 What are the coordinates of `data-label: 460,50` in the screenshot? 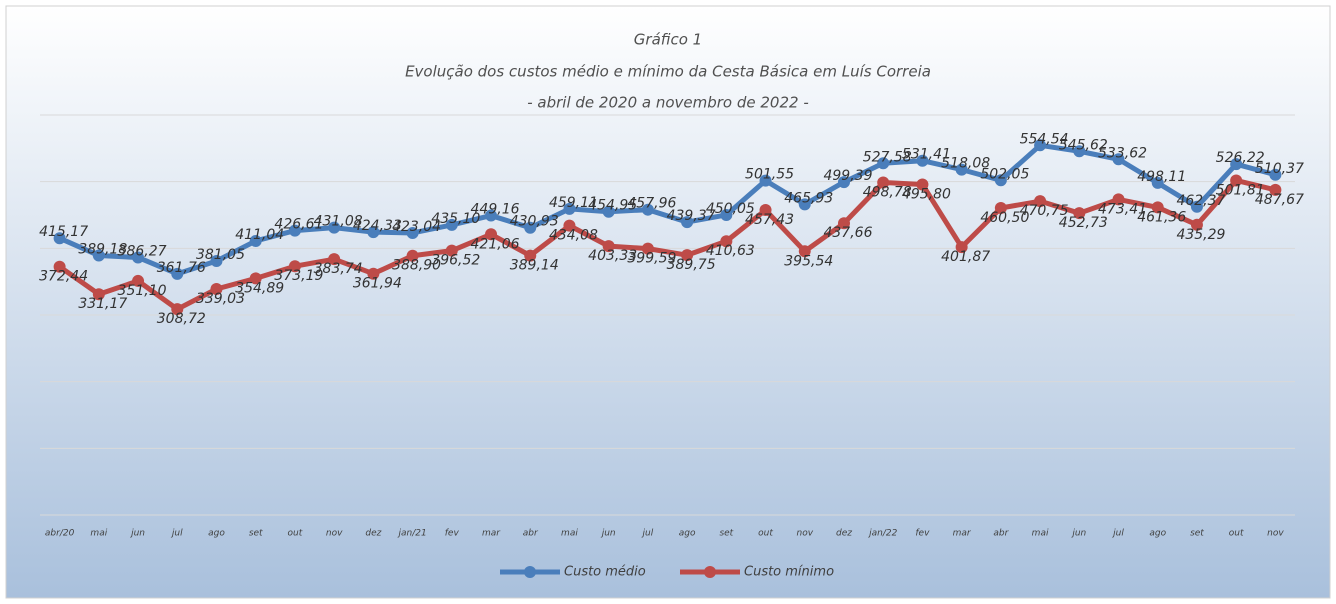 It's located at (1004, 218).